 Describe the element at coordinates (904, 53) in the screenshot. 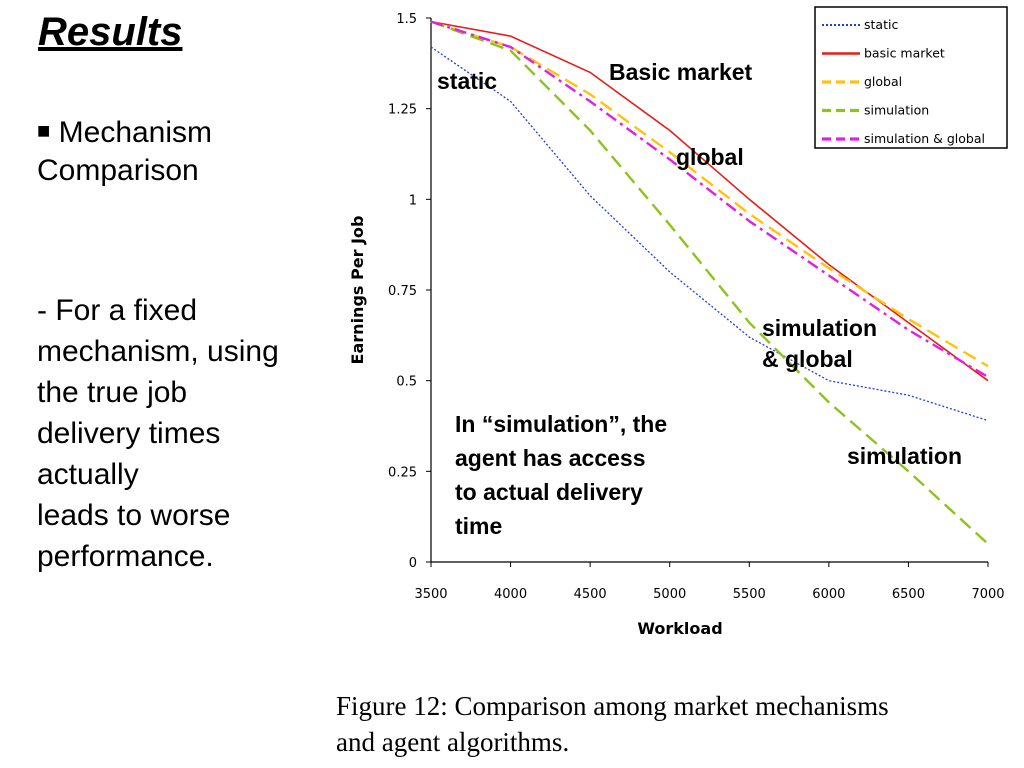

I see `legend-label: basic market` at that location.